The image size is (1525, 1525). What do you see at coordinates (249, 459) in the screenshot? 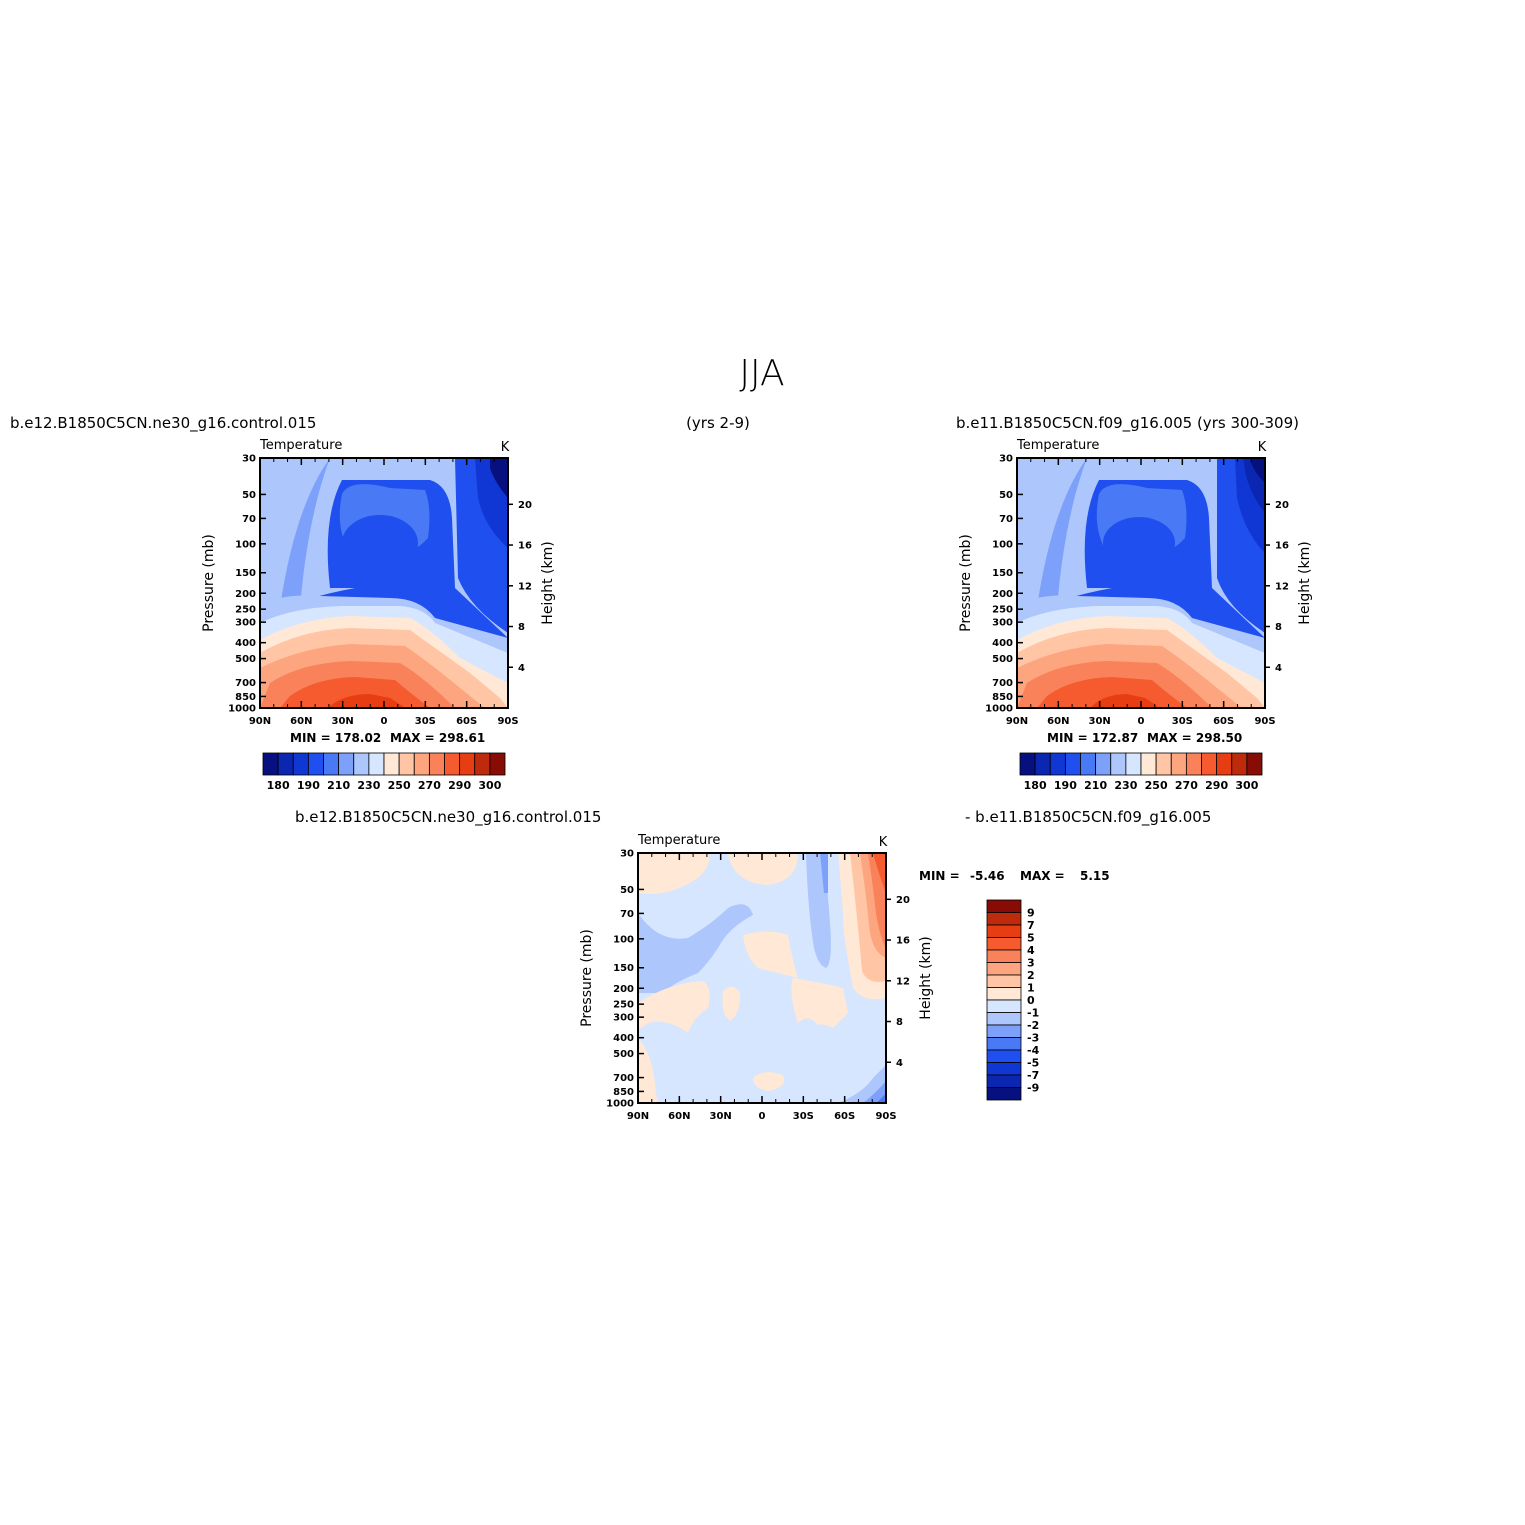
I see `y-tick-label: 30` at bounding box center [249, 459].